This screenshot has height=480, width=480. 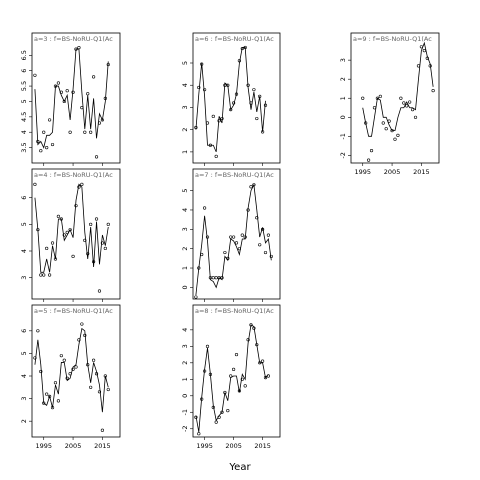 What do you see at coordinates (73, 446) in the screenshot?
I see `x-tick-label: 2005` at bounding box center [73, 446].